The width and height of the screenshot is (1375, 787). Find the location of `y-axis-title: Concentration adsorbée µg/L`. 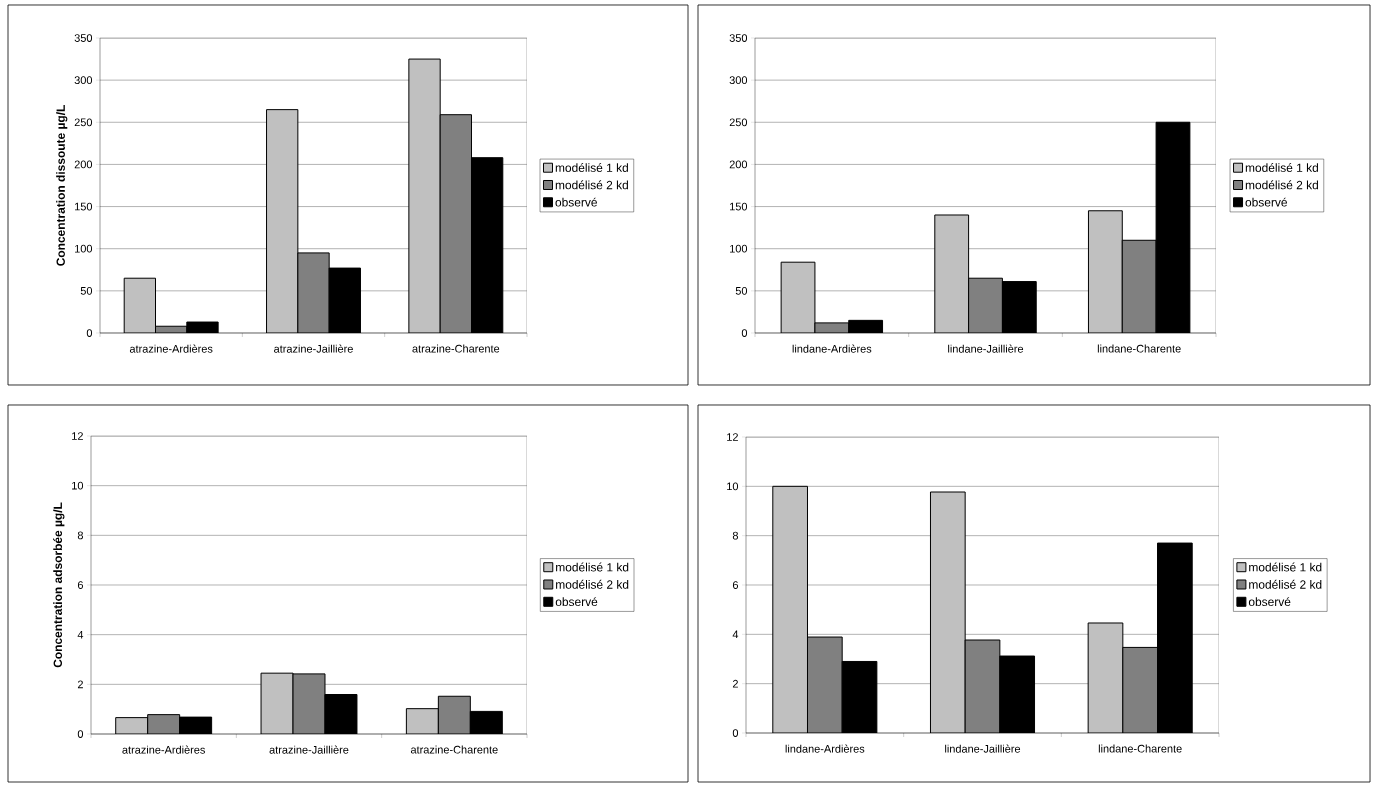

y-axis-title: Concentration adsorbée µg/L is located at coordinates (59, 585).